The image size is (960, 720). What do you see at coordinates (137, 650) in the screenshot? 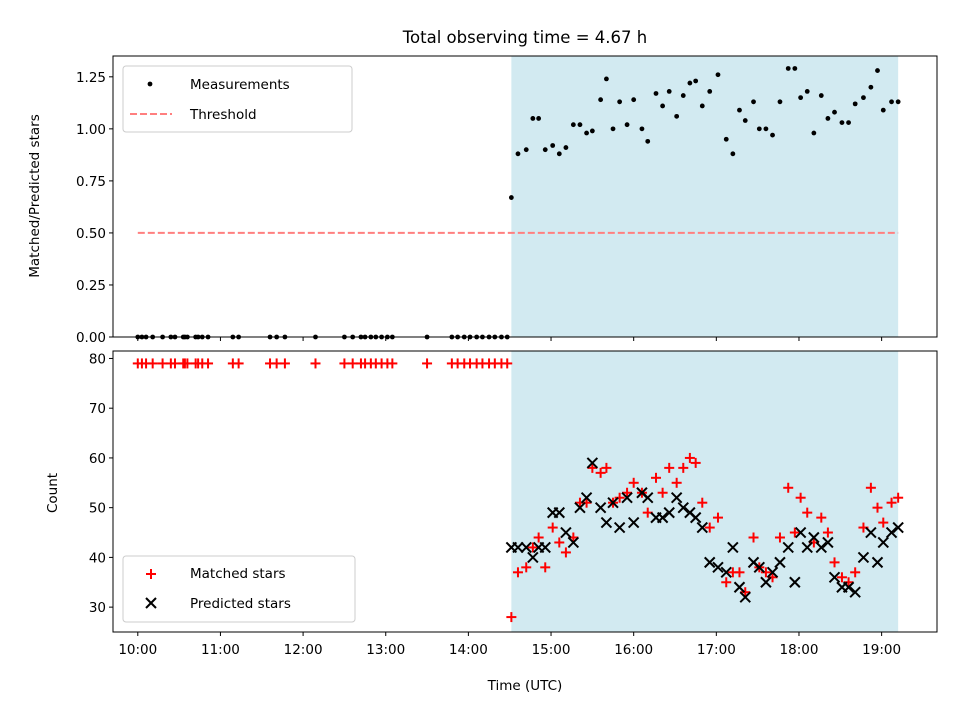
I see `x-tick-label: 10:00` at bounding box center [137, 650].